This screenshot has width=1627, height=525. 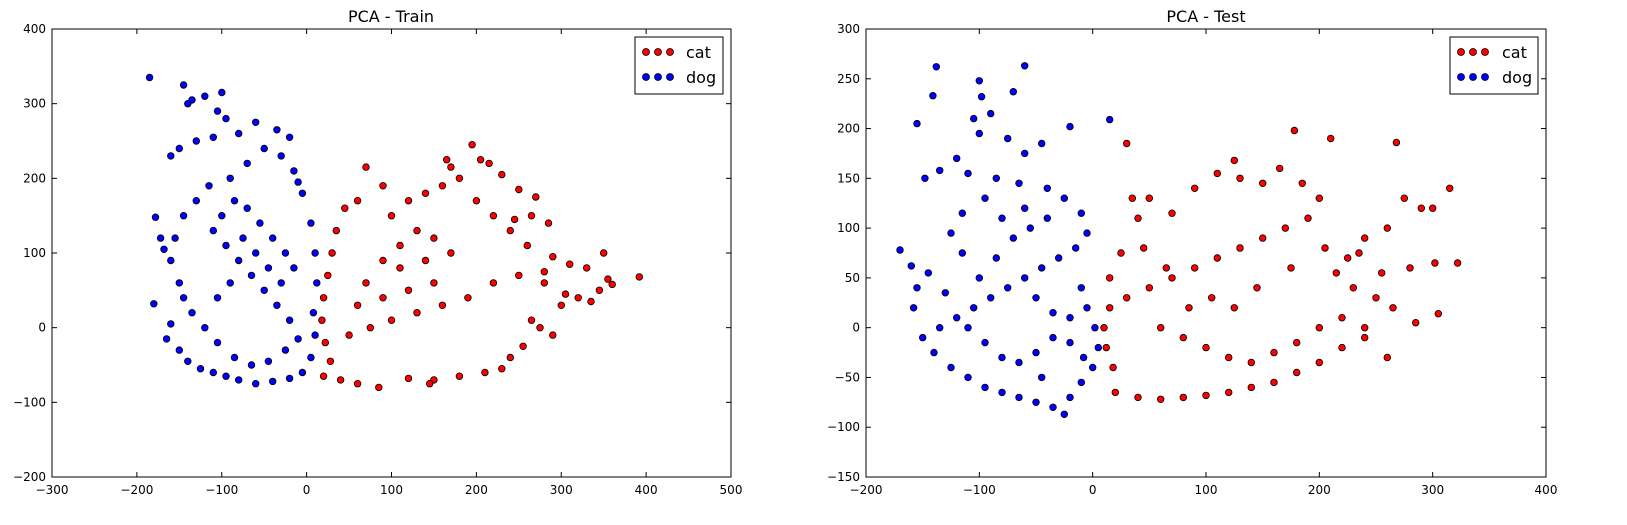 I want to click on x-tick-label: −200, so click(x=866, y=490).